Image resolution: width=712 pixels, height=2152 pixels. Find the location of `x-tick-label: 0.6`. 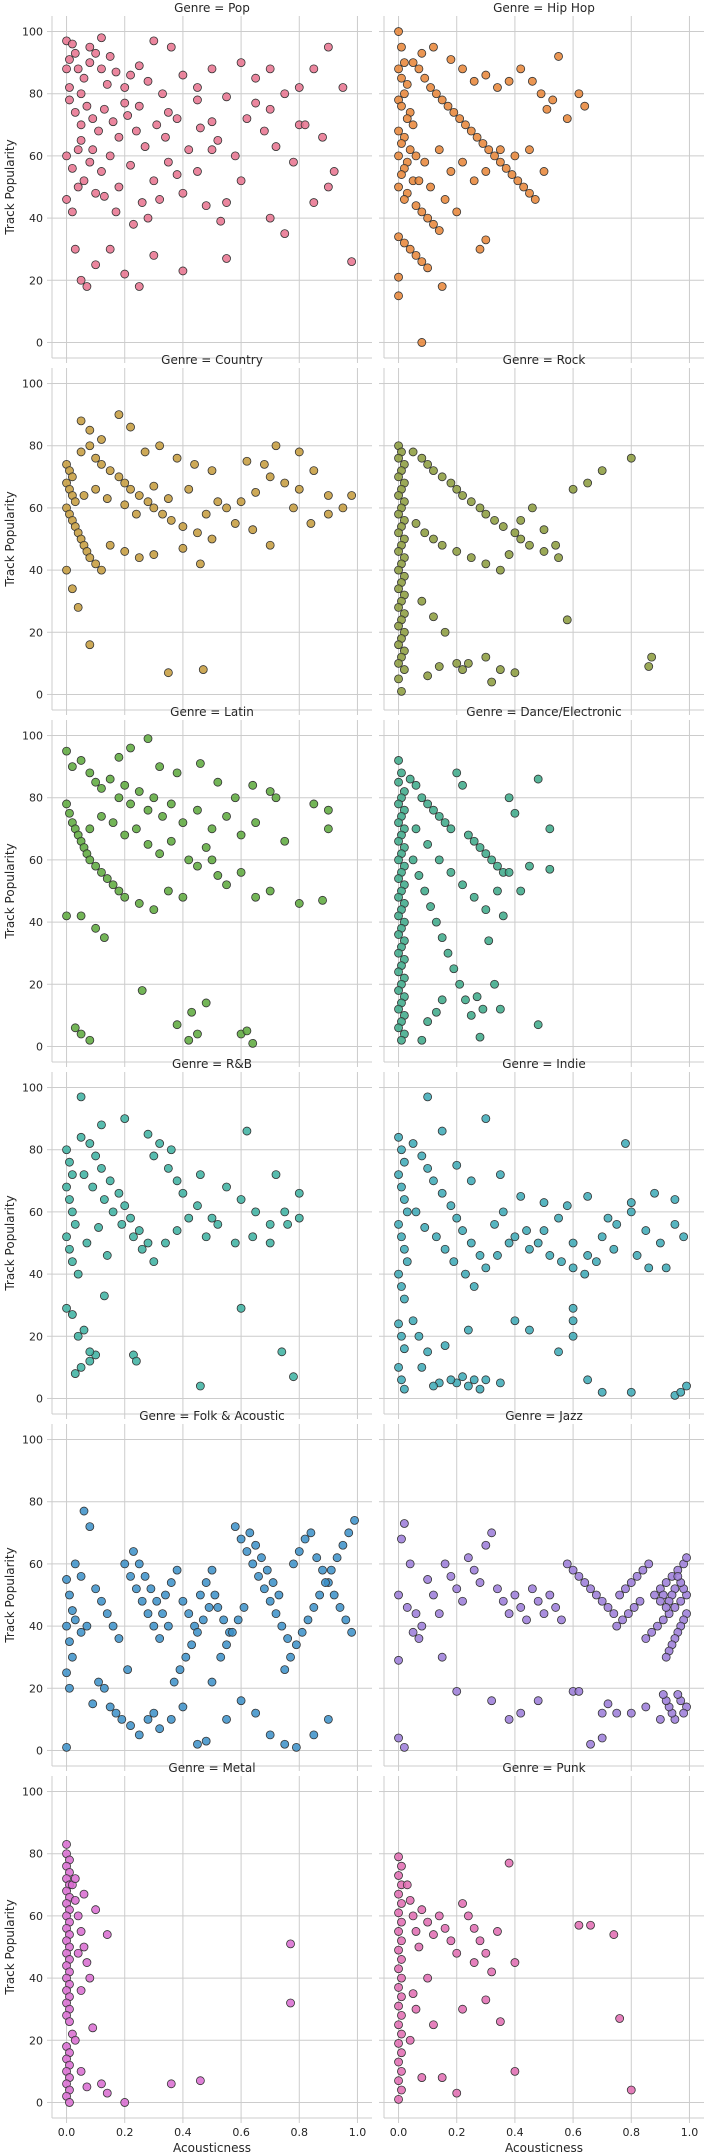

x-tick-label: 0.6 is located at coordinates (573, 2132).